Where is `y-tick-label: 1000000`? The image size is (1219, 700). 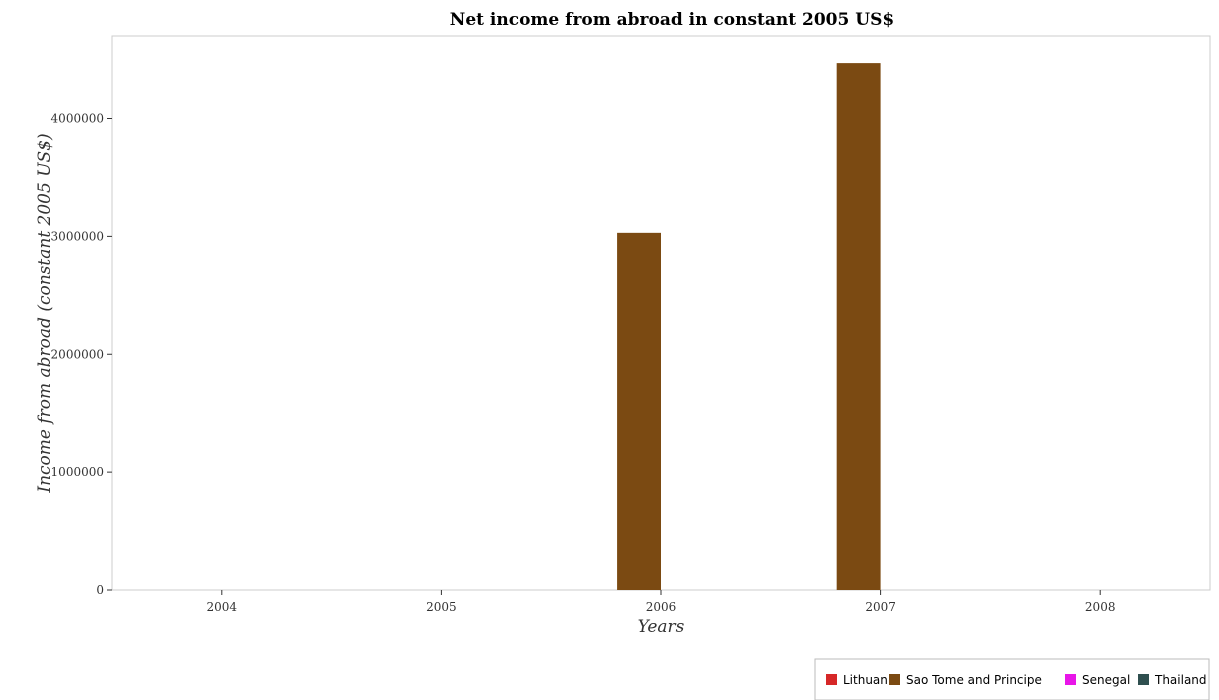 y-tick-label: 1000000 is located at coordinates (77, 472).